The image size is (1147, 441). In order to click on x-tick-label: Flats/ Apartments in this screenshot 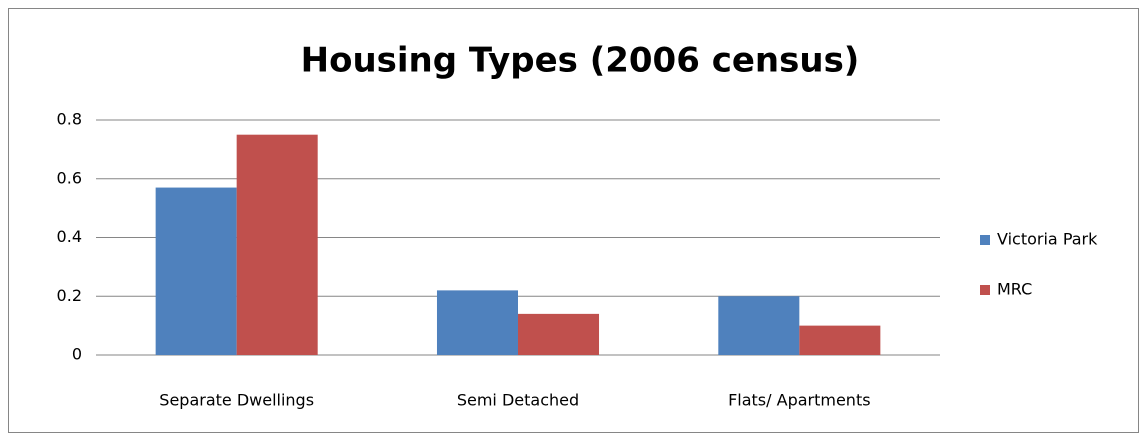, I will do `click(799, 400)`.